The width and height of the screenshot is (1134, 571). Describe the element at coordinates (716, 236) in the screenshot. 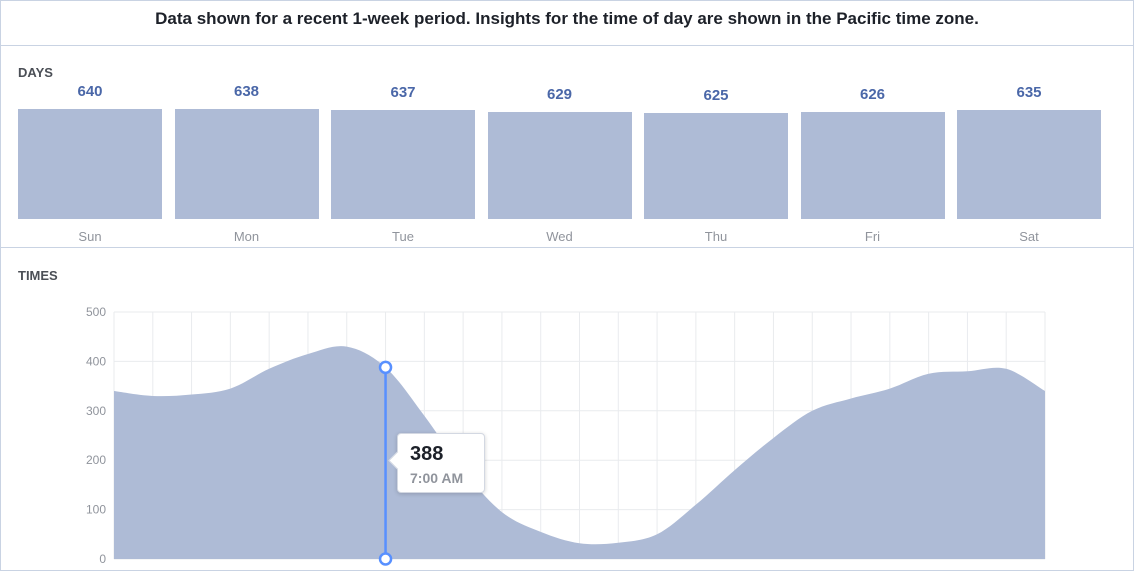

I see `day-name-label: Thu` at that location.